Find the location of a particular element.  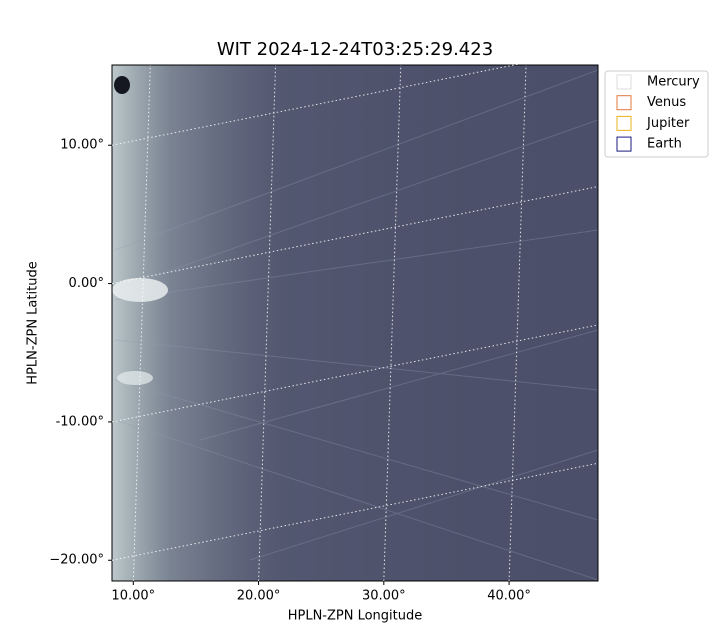

legend-label: Earth is located at coordinates (664, 144).